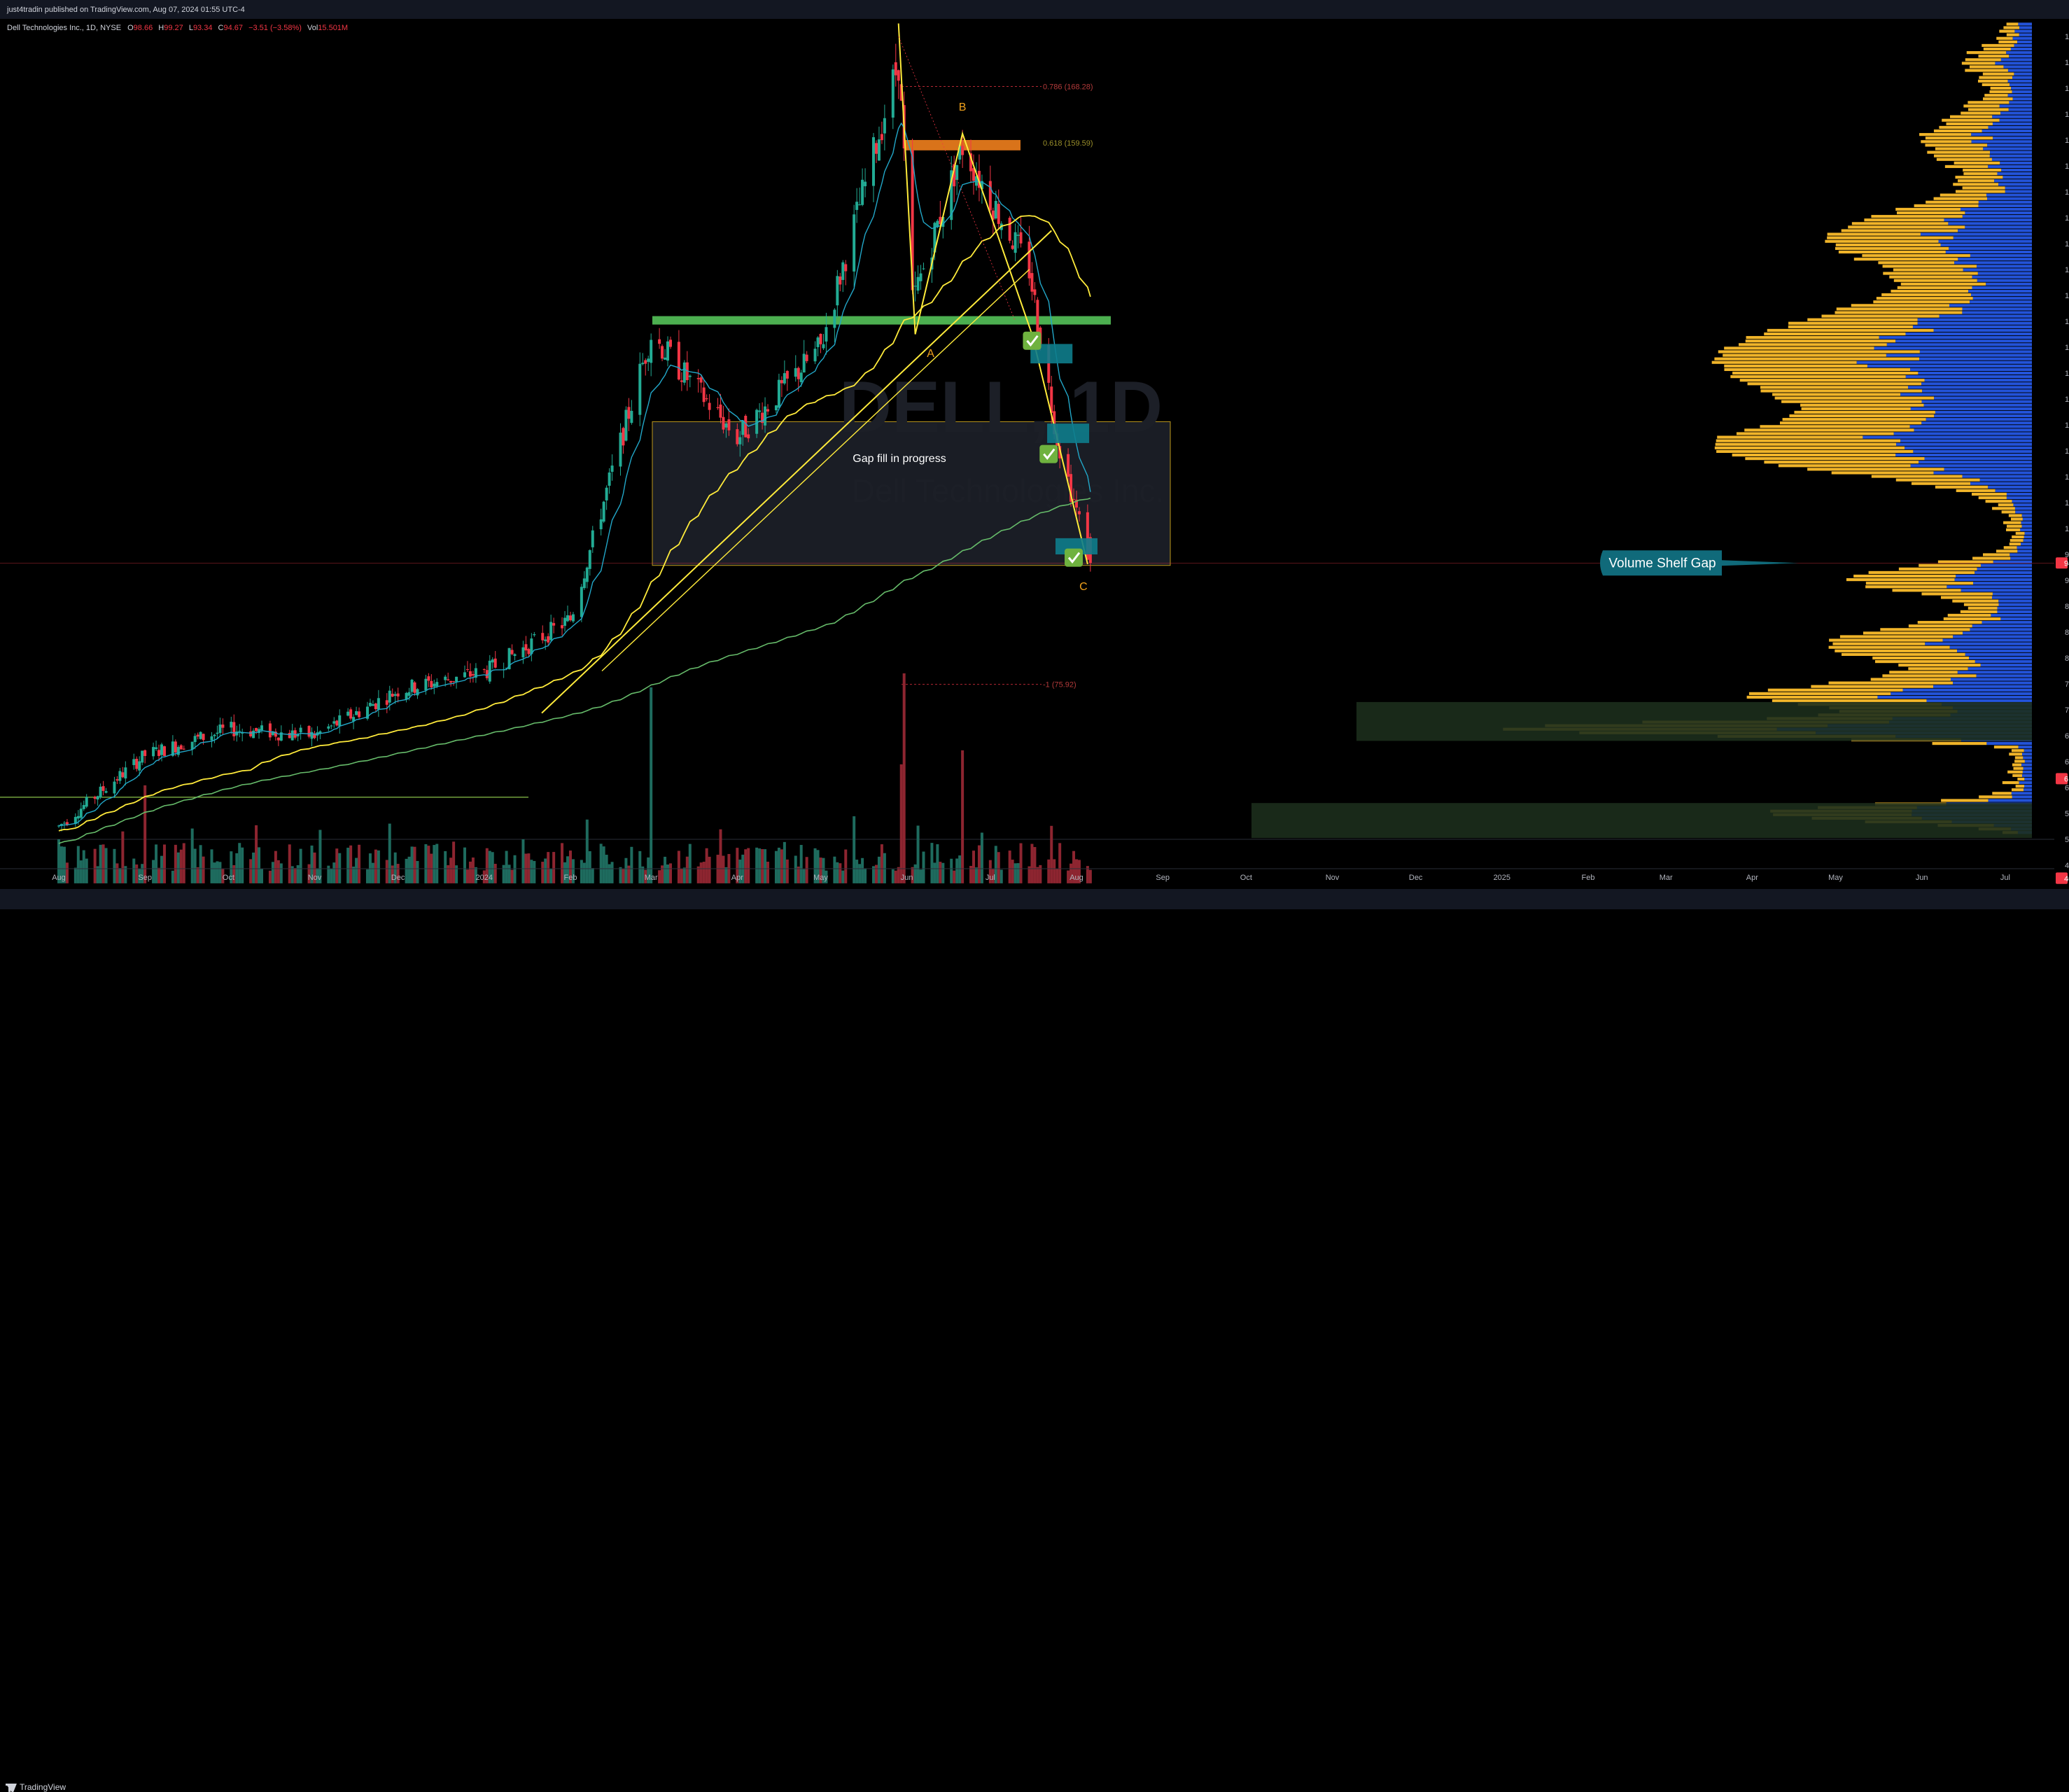 Image resolution: width=2069 pixels, height=1792 pixels. I want to click on check-icon, so click(1032, 341).